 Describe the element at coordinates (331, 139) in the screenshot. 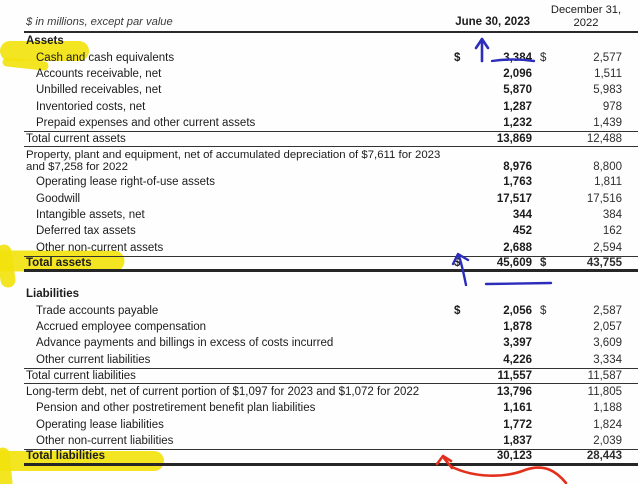

I see `table-row: Total current assets 13,869 12,488` at that location.